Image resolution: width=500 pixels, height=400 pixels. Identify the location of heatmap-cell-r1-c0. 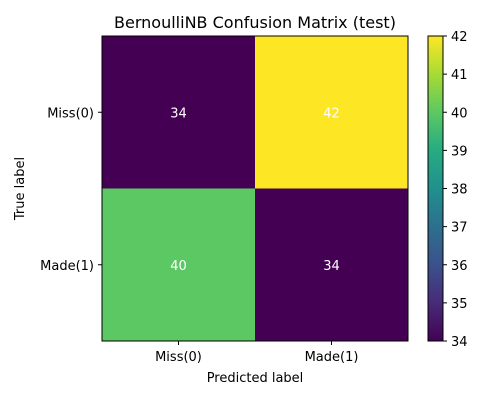
(179, 265).